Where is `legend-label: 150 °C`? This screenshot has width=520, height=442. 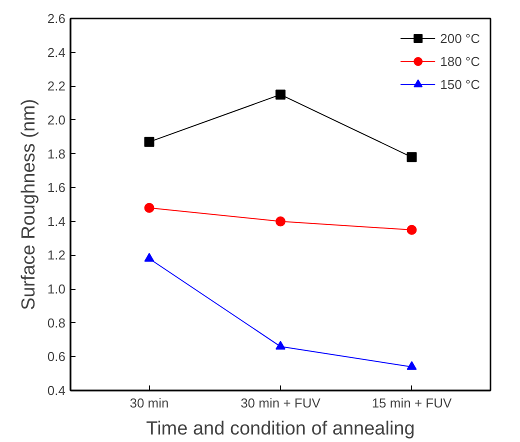
legend-label: 150 °C is located at coordinates (460, 84).